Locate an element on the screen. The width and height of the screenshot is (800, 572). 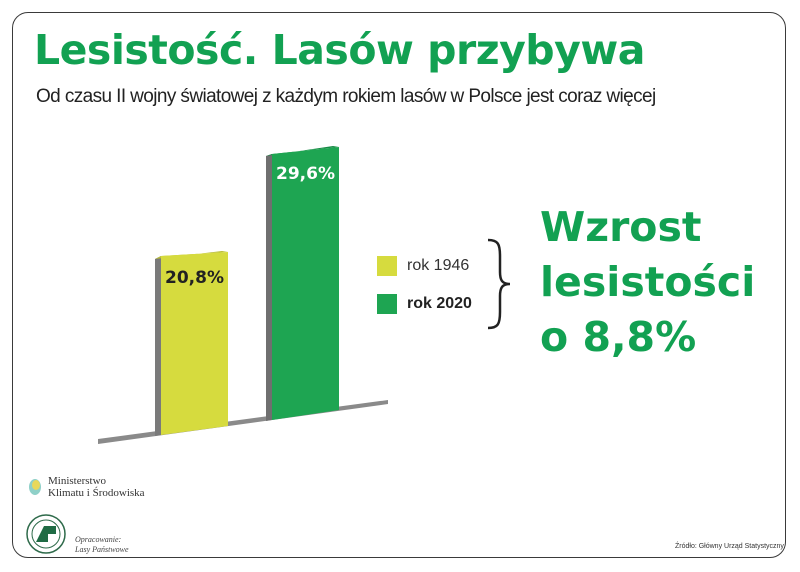
ministry-emblem-icon is located at coordinates (35, 487).